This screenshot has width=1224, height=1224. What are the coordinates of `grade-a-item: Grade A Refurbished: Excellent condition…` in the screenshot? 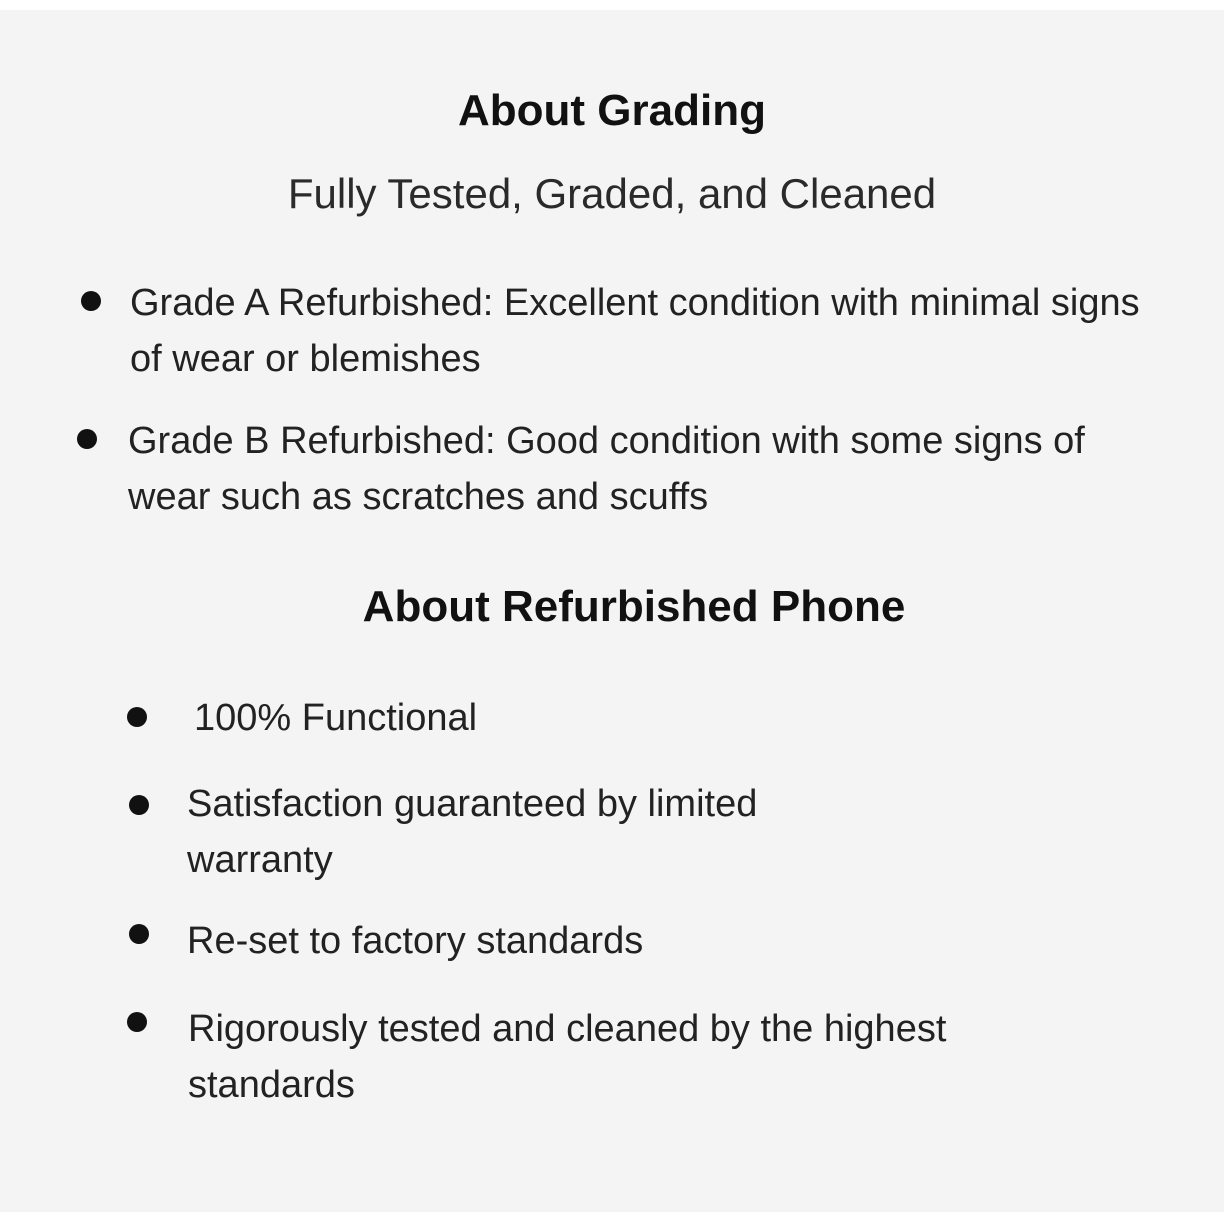 It's located at (635, 331).